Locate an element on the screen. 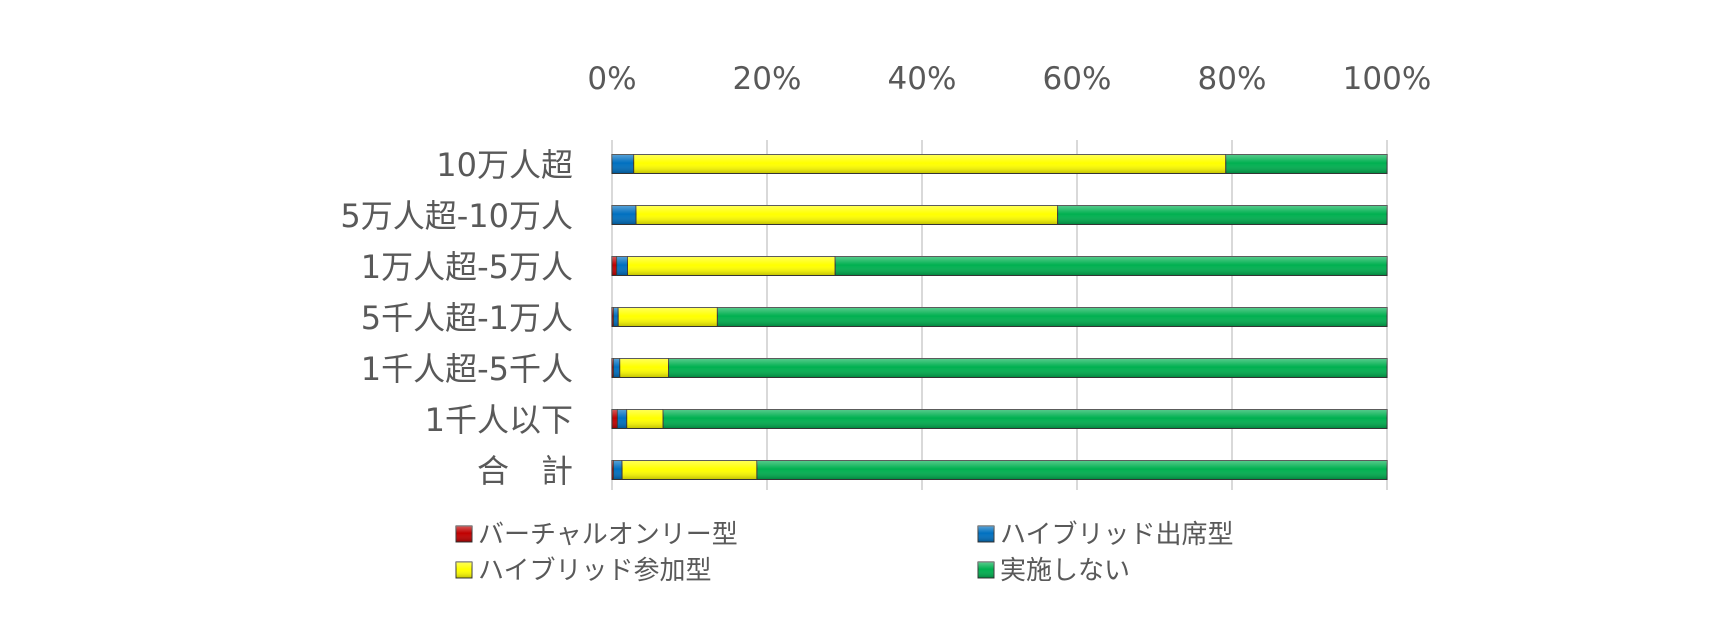  x-tick-label: 80% is located at coordinates (1232, 79).